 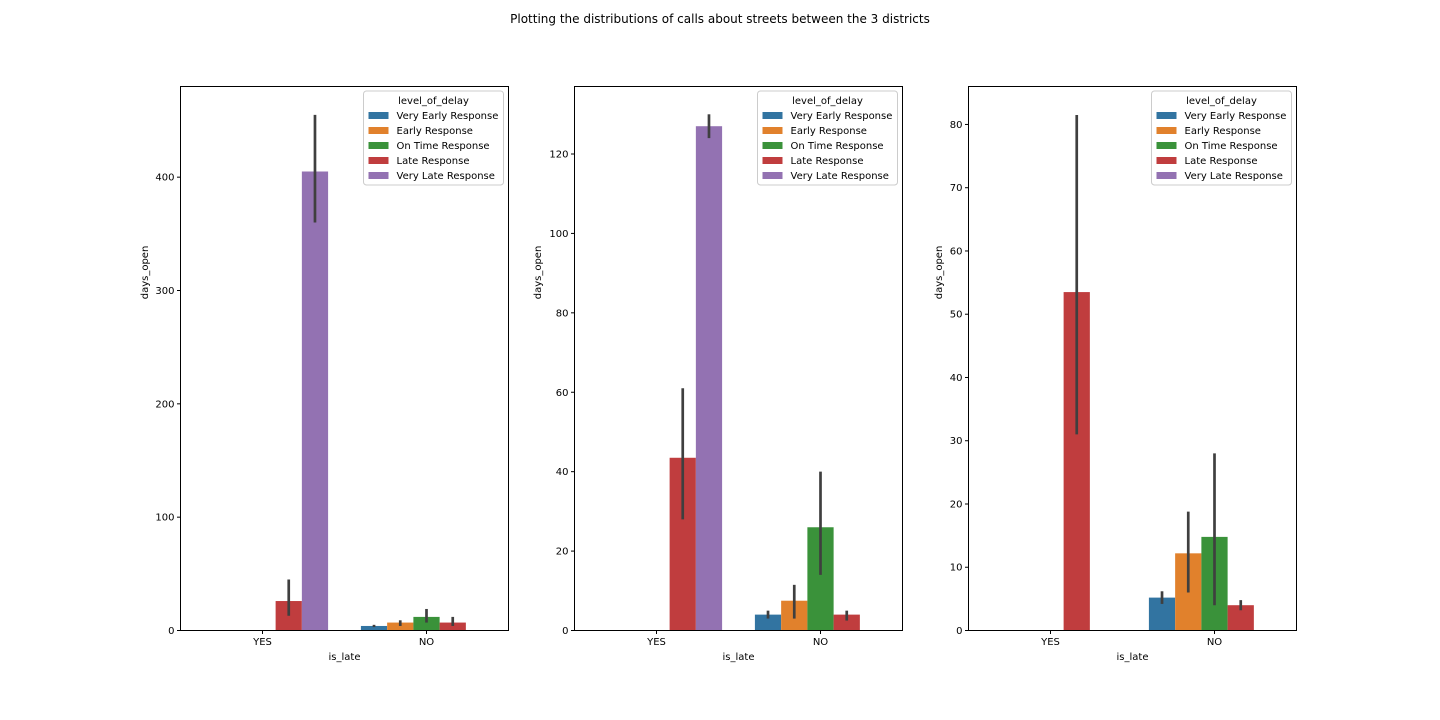 What do you see at coordinates (956, 568) in the screenshot?
I see `y-tick-label: 10` at bounding box center [956, 568].